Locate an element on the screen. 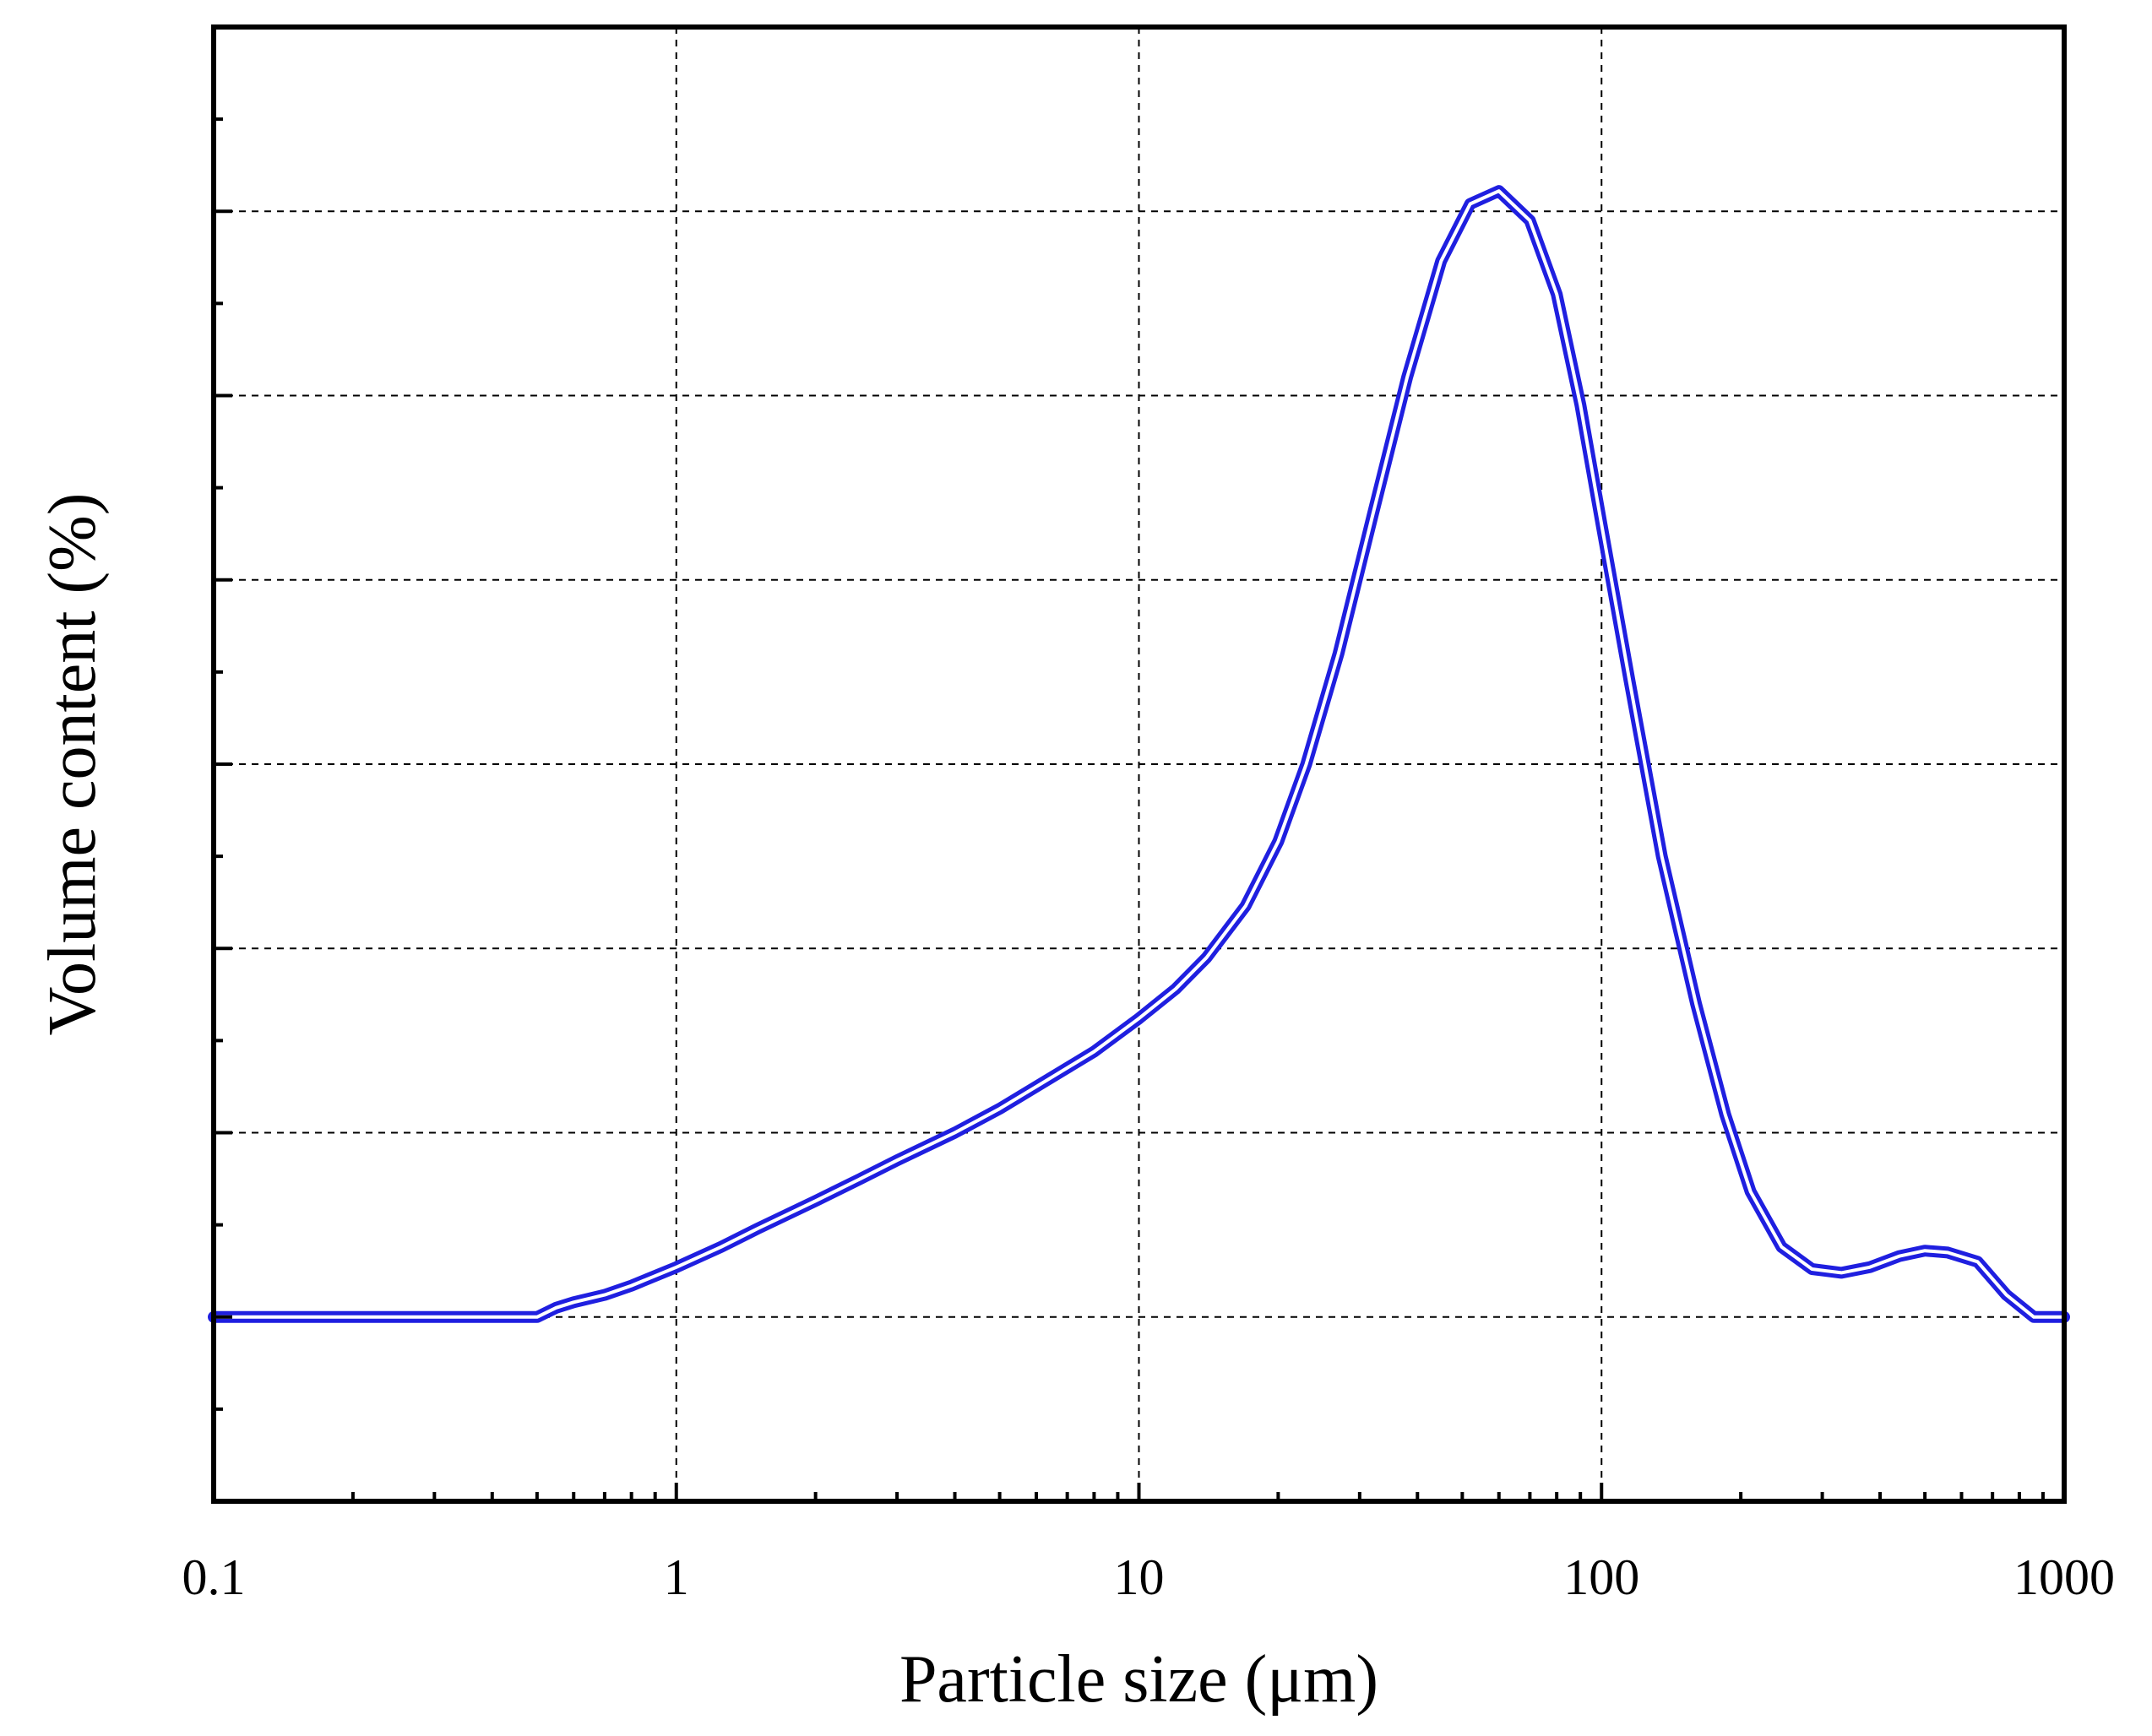 This screenshot has width=2152, height=1736. y-axis-title: Volume content (%) is located at coordinates (72, 765).